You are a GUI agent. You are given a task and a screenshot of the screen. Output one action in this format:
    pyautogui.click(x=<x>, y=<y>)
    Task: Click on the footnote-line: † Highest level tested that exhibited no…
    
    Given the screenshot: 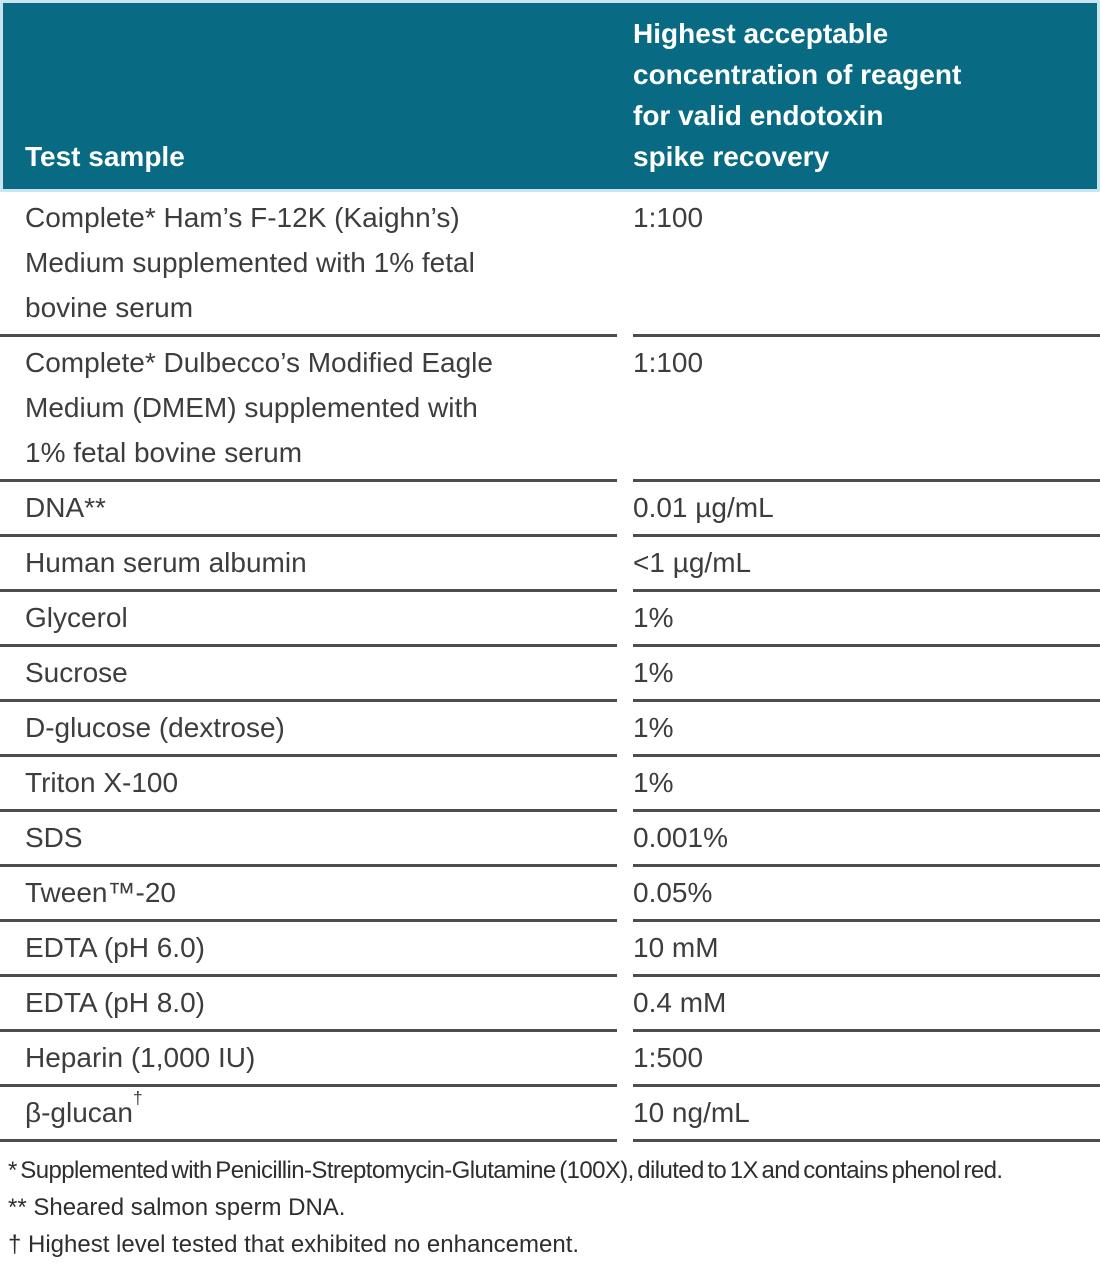 What is the action you would take?
    pyautogui.click(x=294, y=1244)
    